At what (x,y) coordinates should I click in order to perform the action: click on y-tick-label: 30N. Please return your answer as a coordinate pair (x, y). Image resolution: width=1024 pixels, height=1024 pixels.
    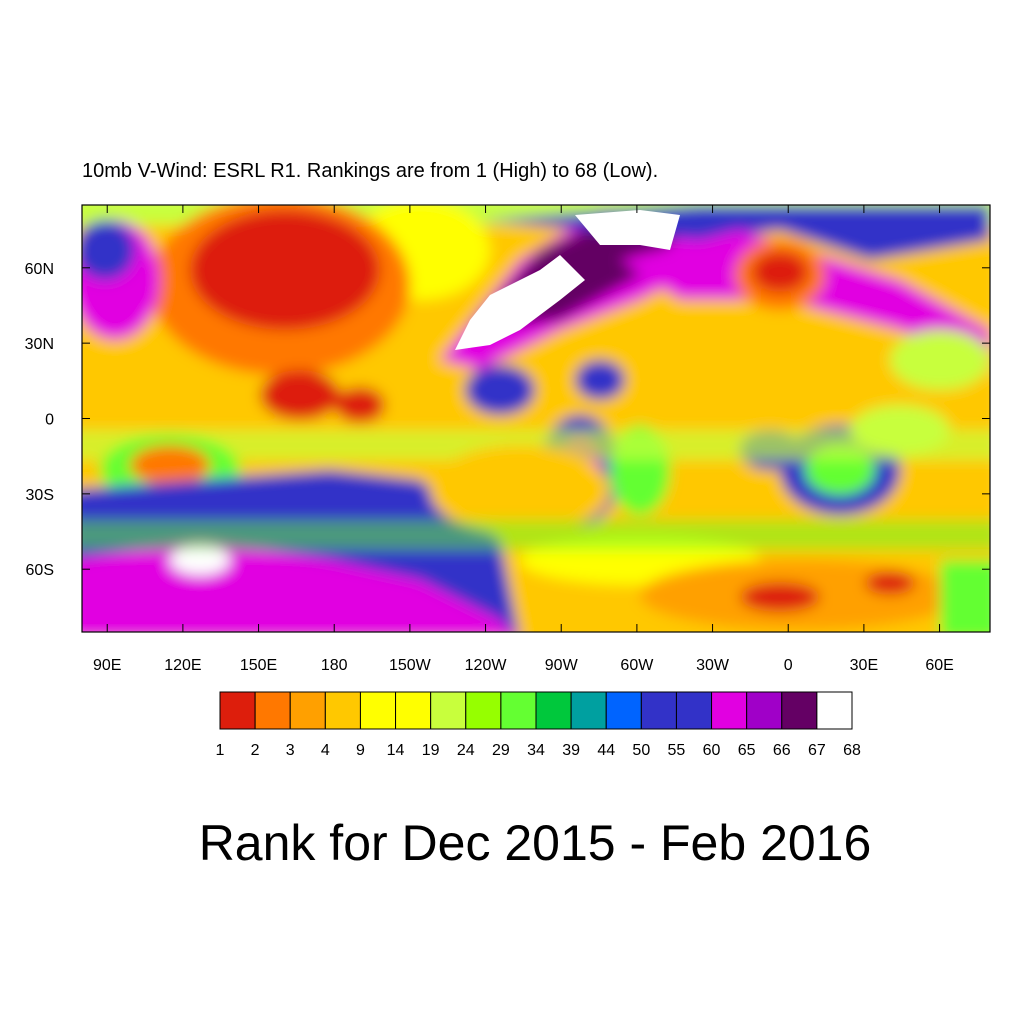
    Looking at the image, I should click on (39, 344).